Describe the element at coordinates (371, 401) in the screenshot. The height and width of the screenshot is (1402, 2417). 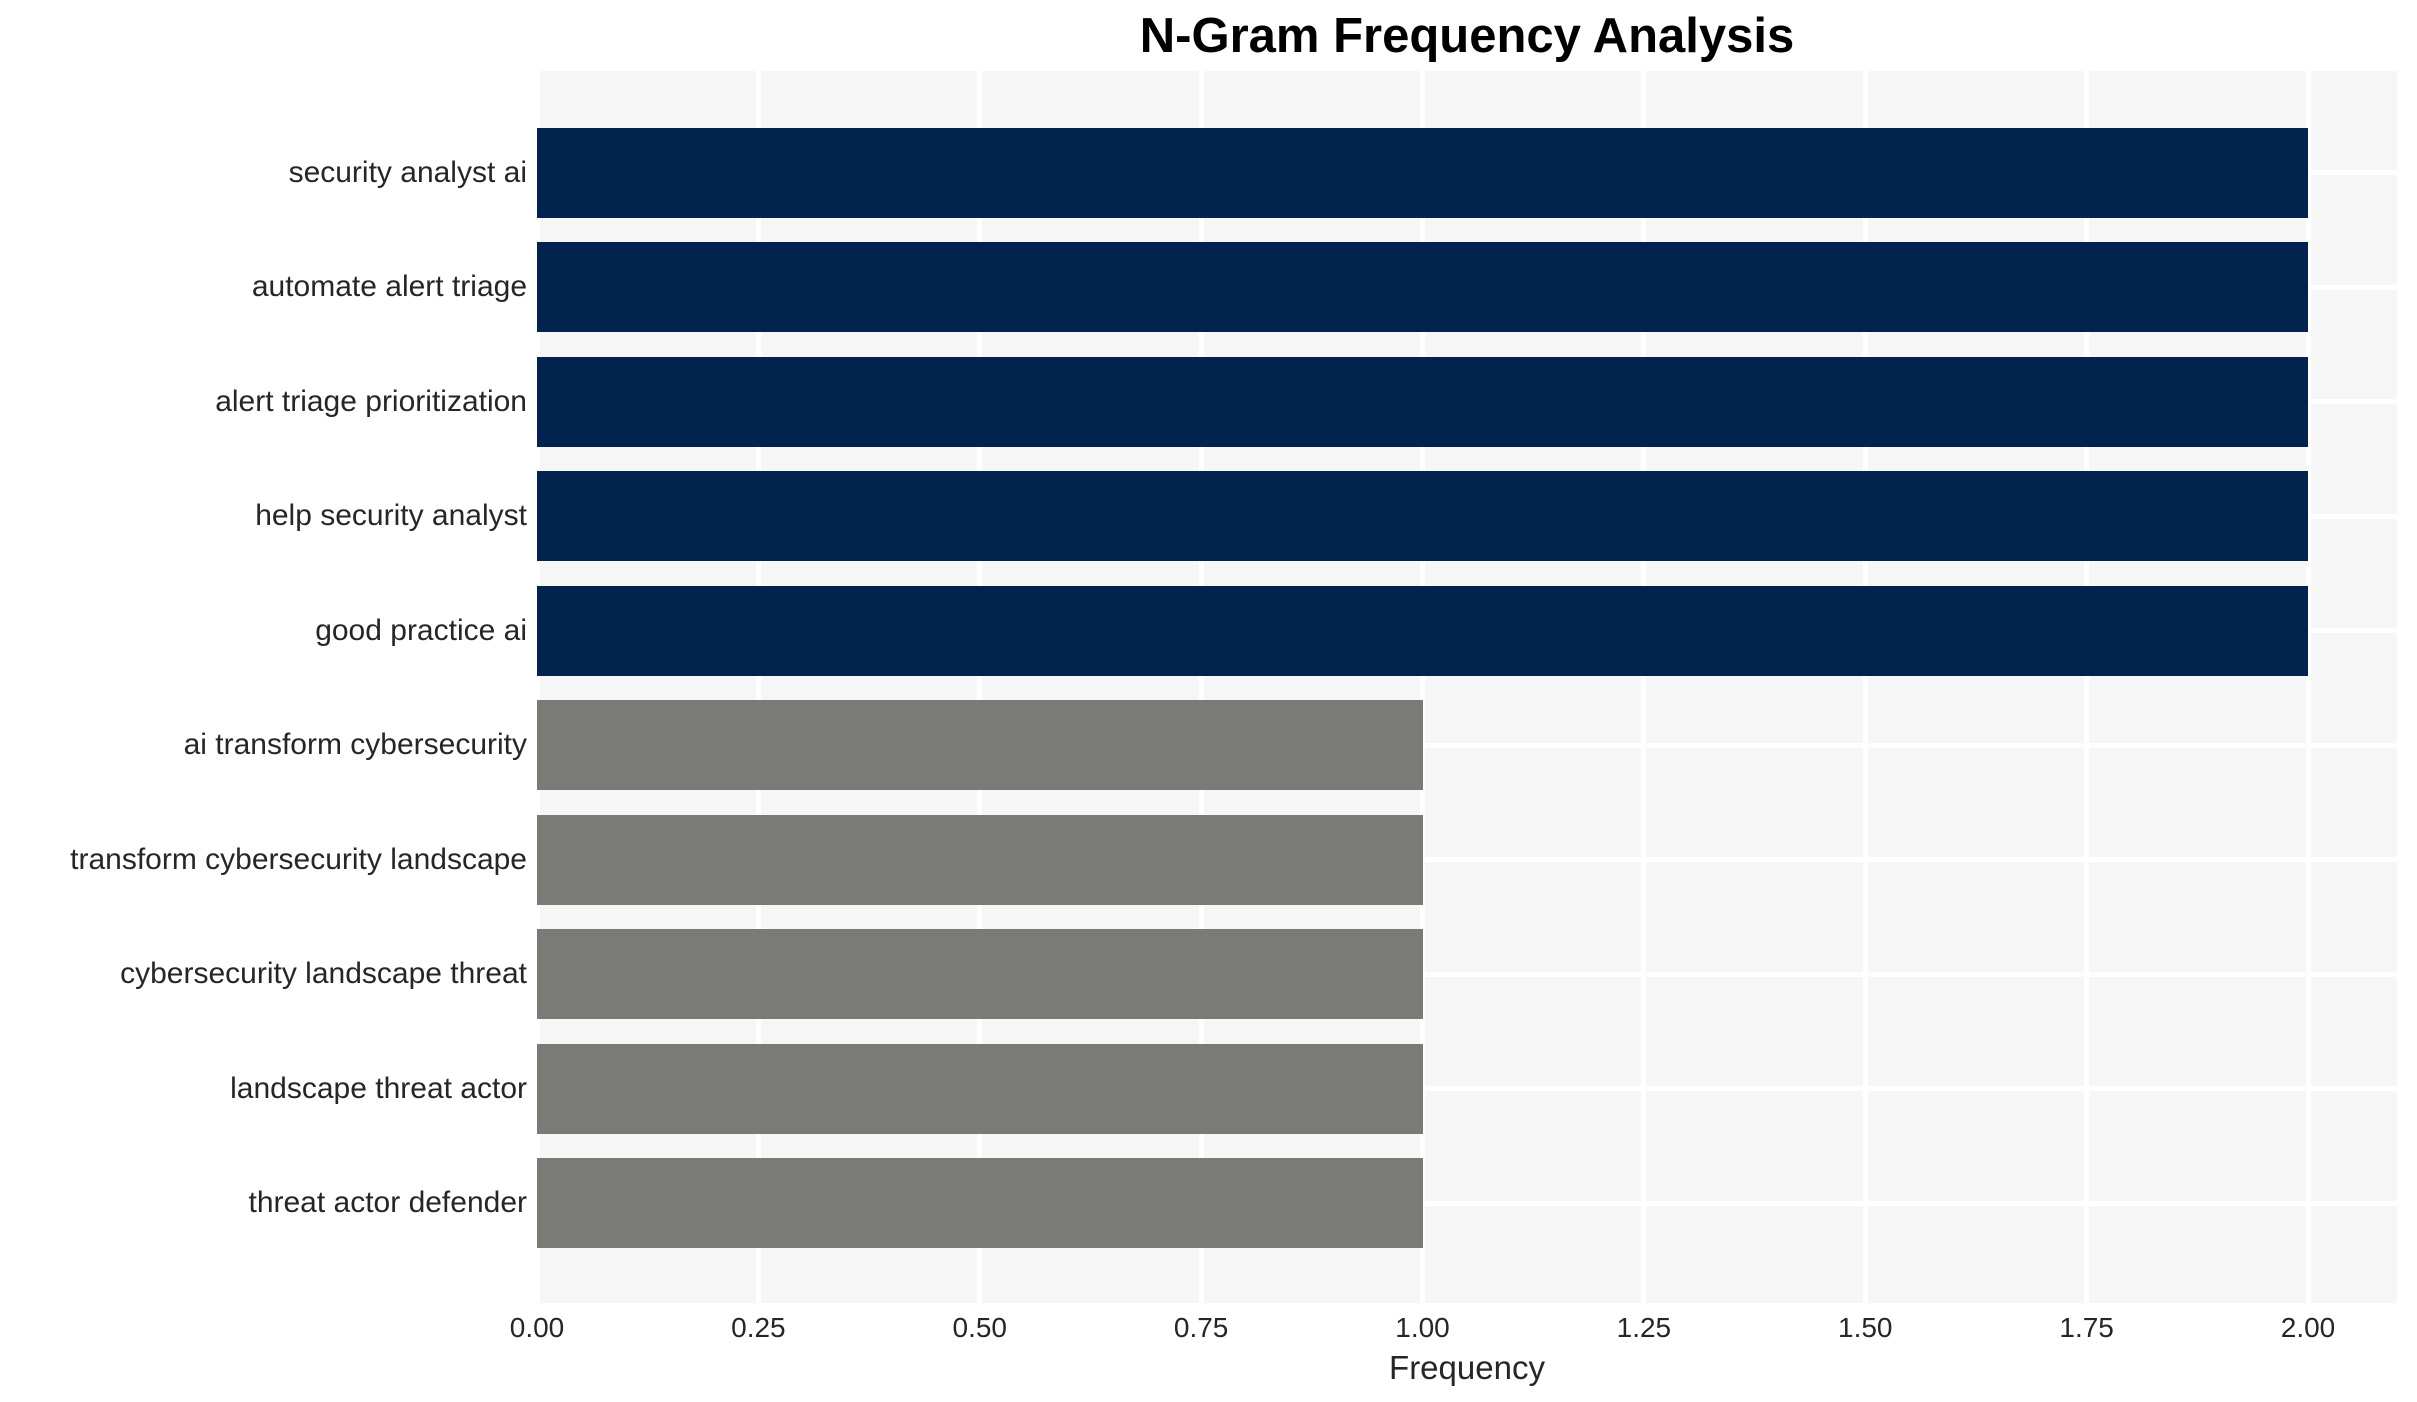
I see `y-tick-label: alert triage prioritization` at that location.